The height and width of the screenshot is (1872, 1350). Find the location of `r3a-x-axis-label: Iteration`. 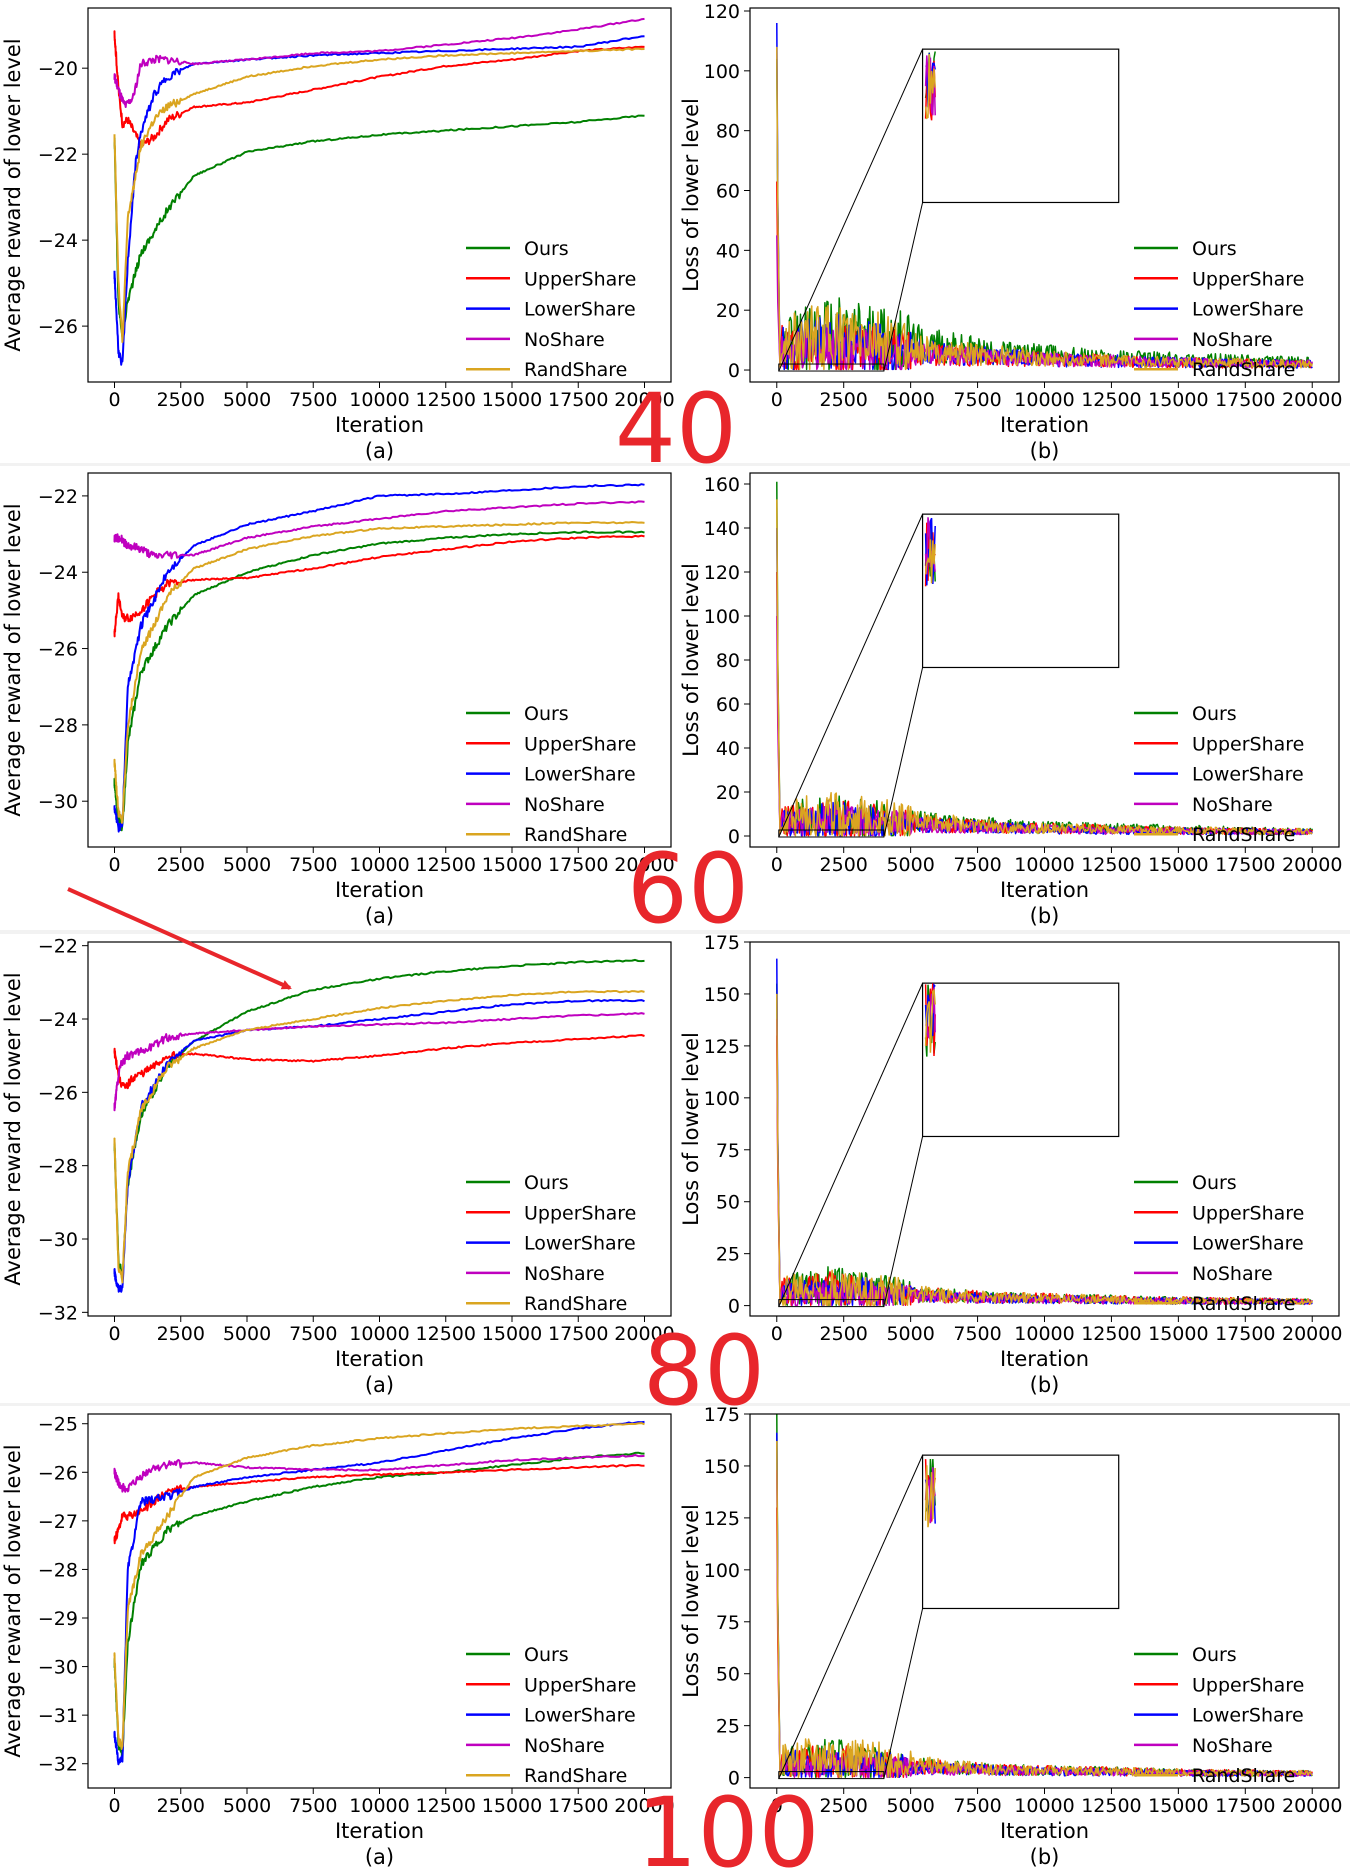

r3a-x-axis-label: Iteration is located at coordinates (379, 1359).